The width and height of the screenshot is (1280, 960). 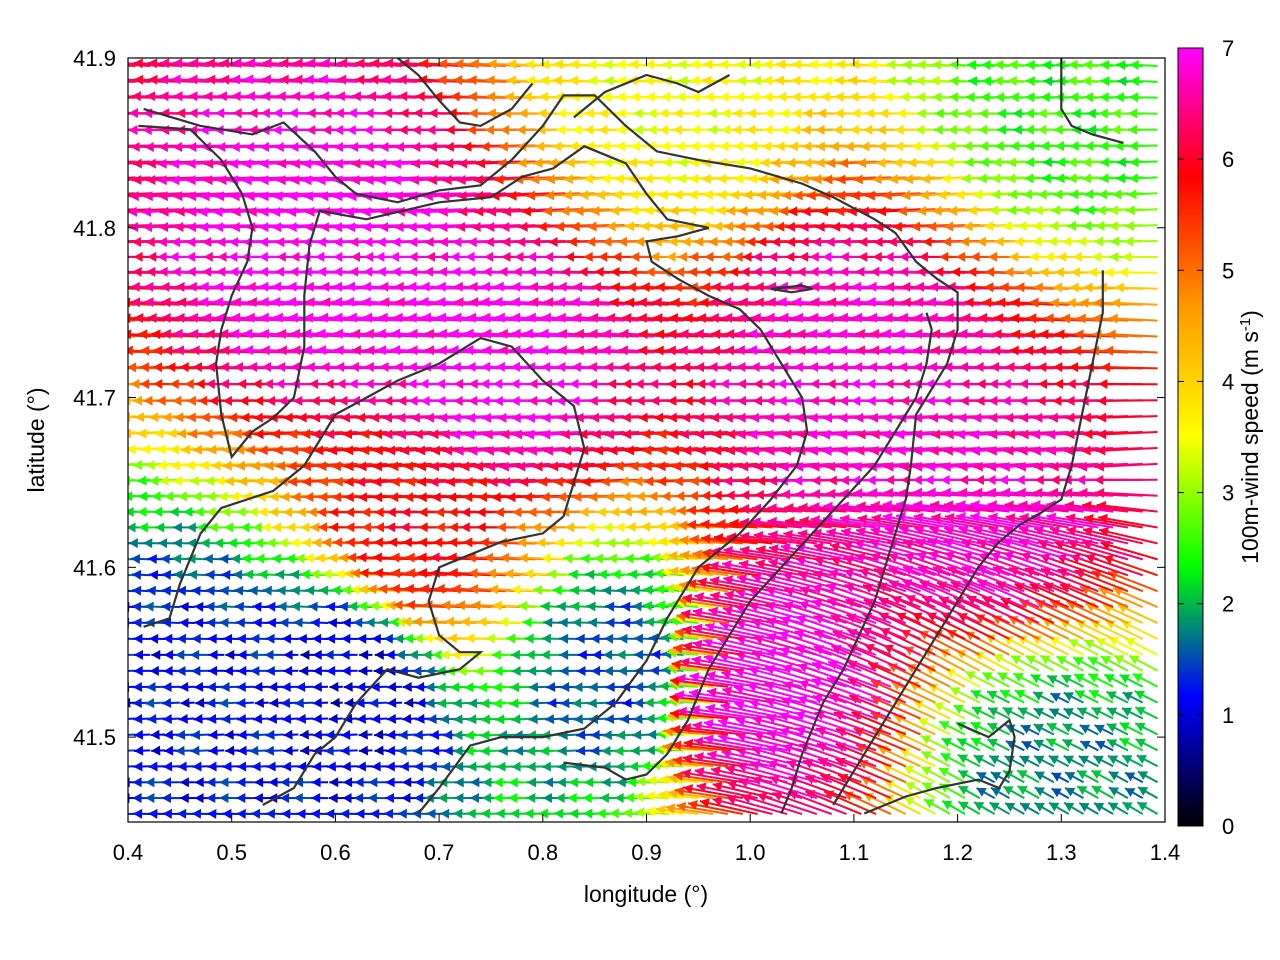 What do you see at coordinates (957, 852) in the screenshot?
I see `x-tick-label: 1.2` at bounding box center [957, 852].